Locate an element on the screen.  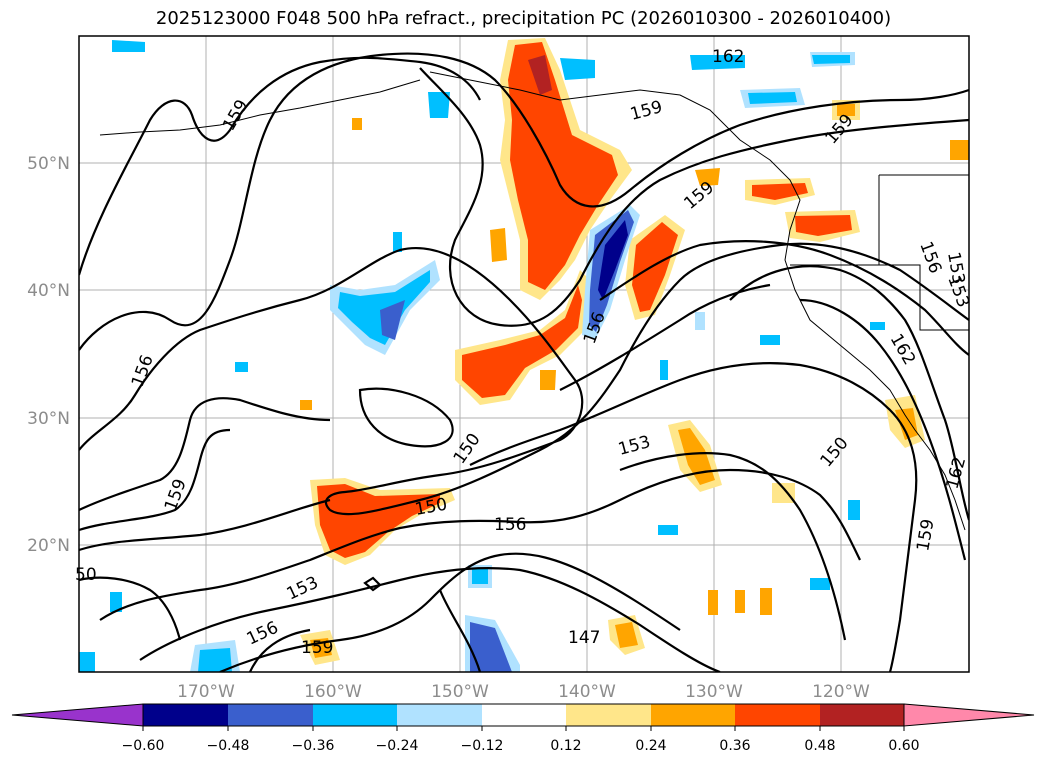
colorbar-tick-label: −0.24 is located at coordinates (397, 746).